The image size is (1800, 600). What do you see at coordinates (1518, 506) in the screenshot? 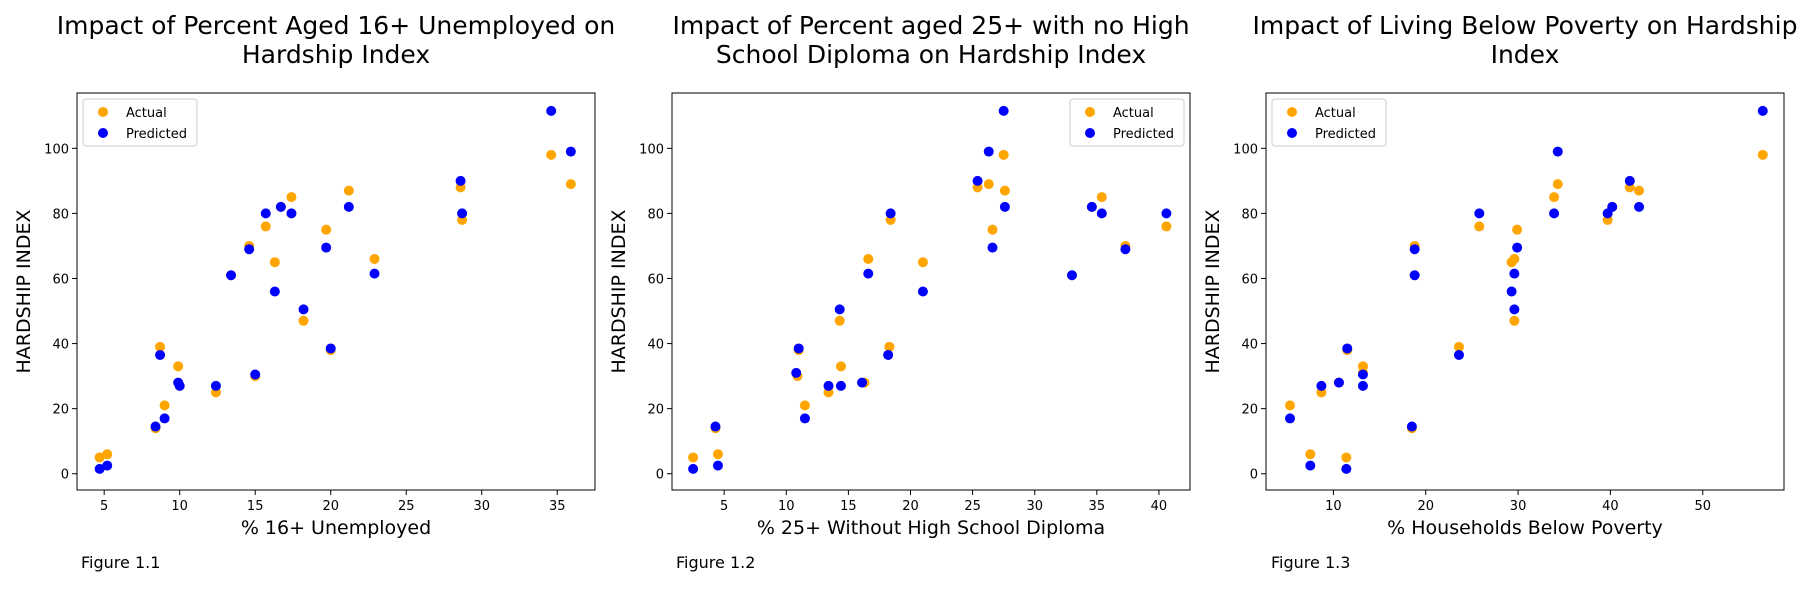
I see `x-tick-label: 30` at bounding box center [1518, 506].